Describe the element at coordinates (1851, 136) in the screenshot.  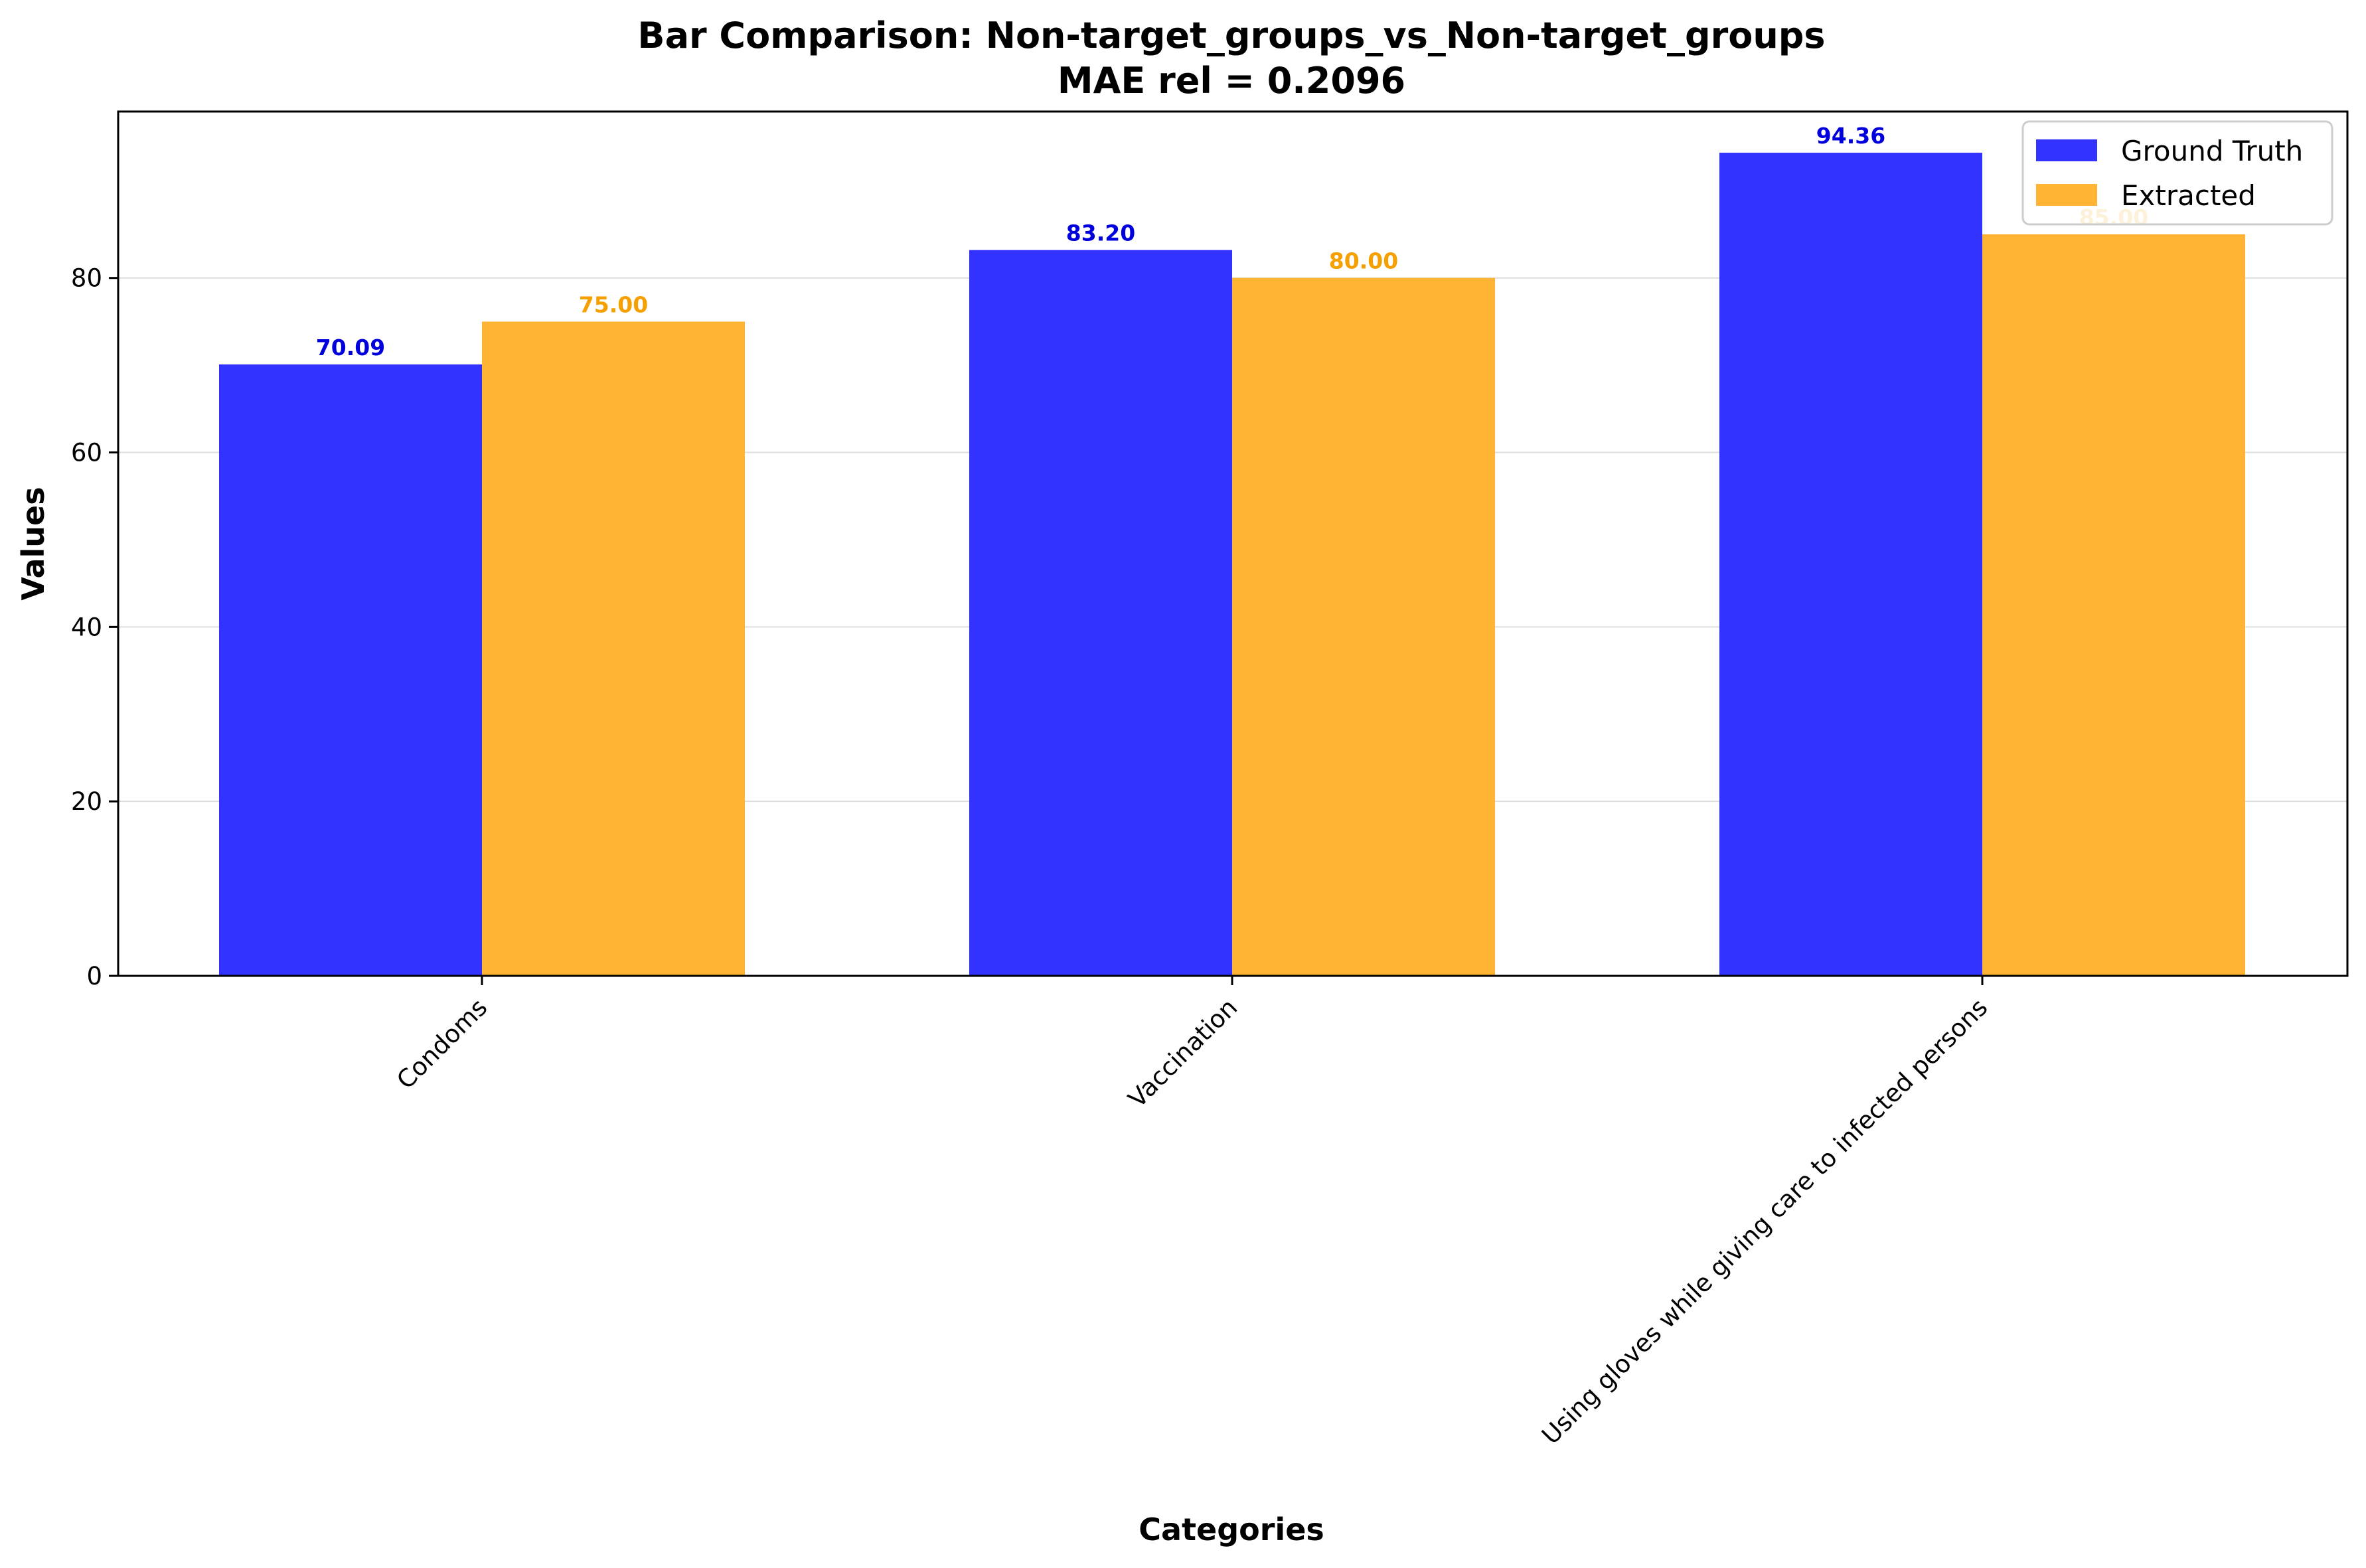
I see `data-label-ground-truth-2: 94.36` at that location.